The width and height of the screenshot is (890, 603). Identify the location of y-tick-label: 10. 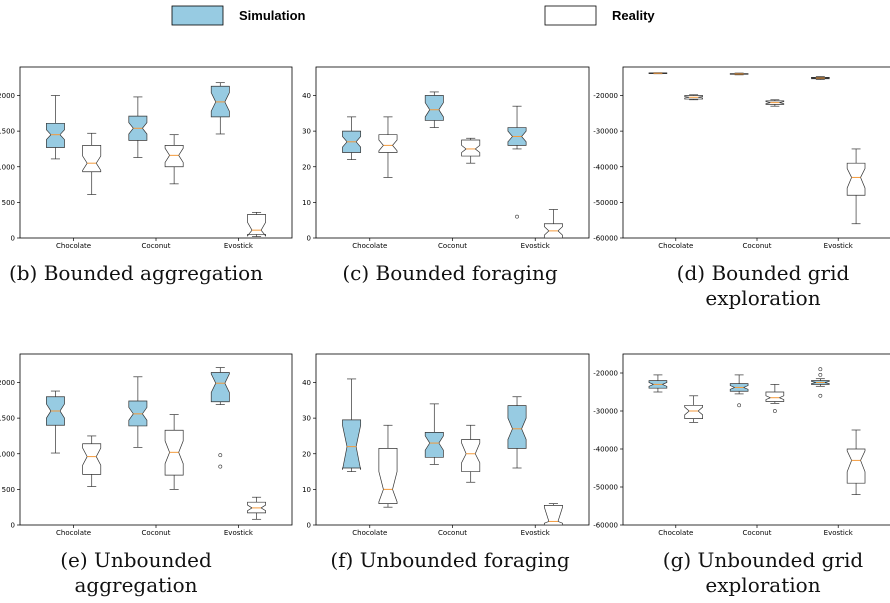
(306, 203).